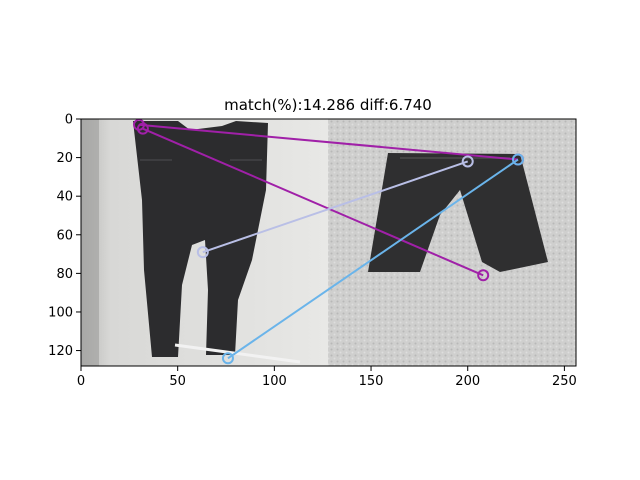  I want to click on y-tick-label: 20, so click(64, 158).